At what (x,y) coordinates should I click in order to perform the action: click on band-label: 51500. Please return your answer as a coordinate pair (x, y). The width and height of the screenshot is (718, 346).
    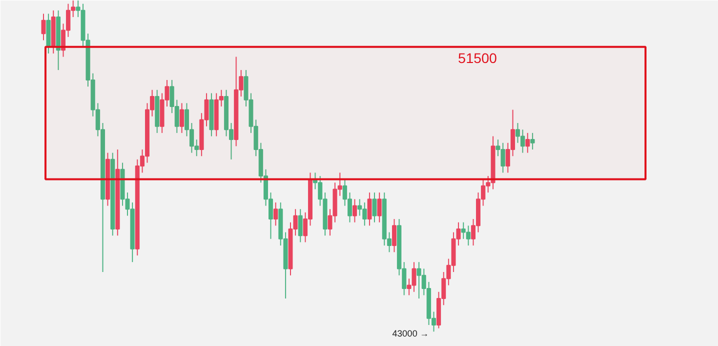
    Looking at the image, I should click on (478, 58).